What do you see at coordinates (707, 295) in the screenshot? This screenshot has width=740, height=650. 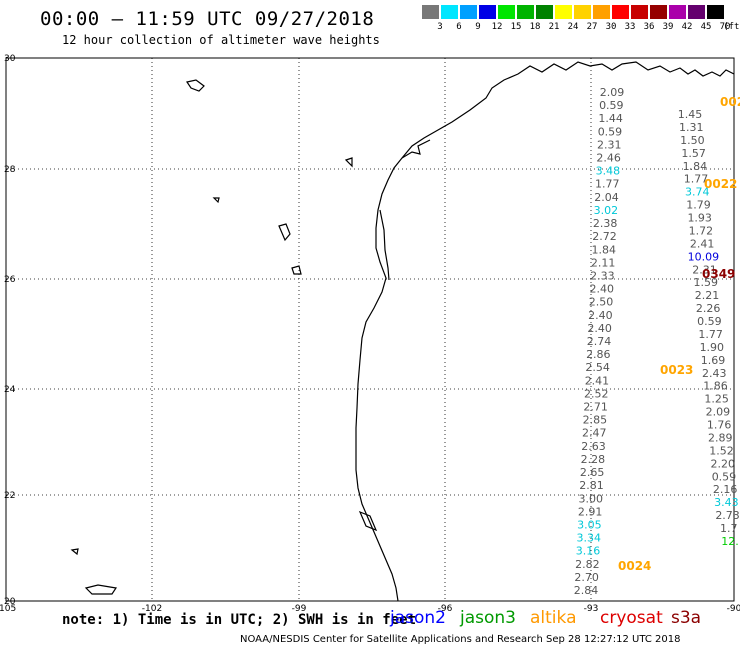 I see `wave-height-value: 2.21` at bounding box center [707, 295].